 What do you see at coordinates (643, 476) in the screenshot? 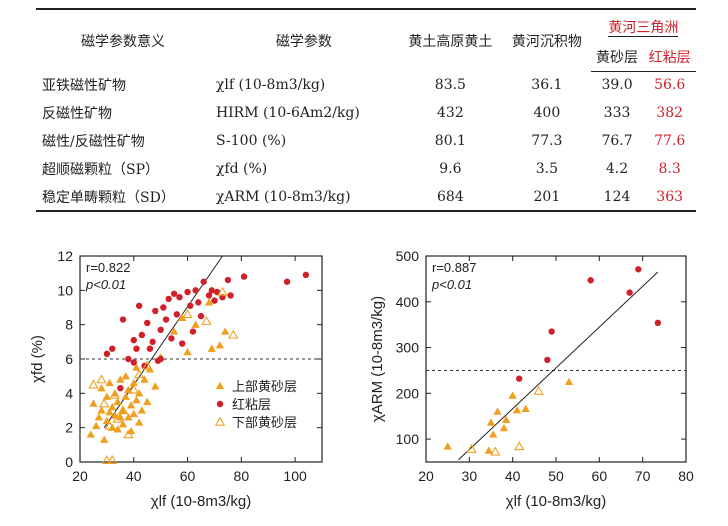
I see `x-tick-label: 70` at bounding box center [643, 476].